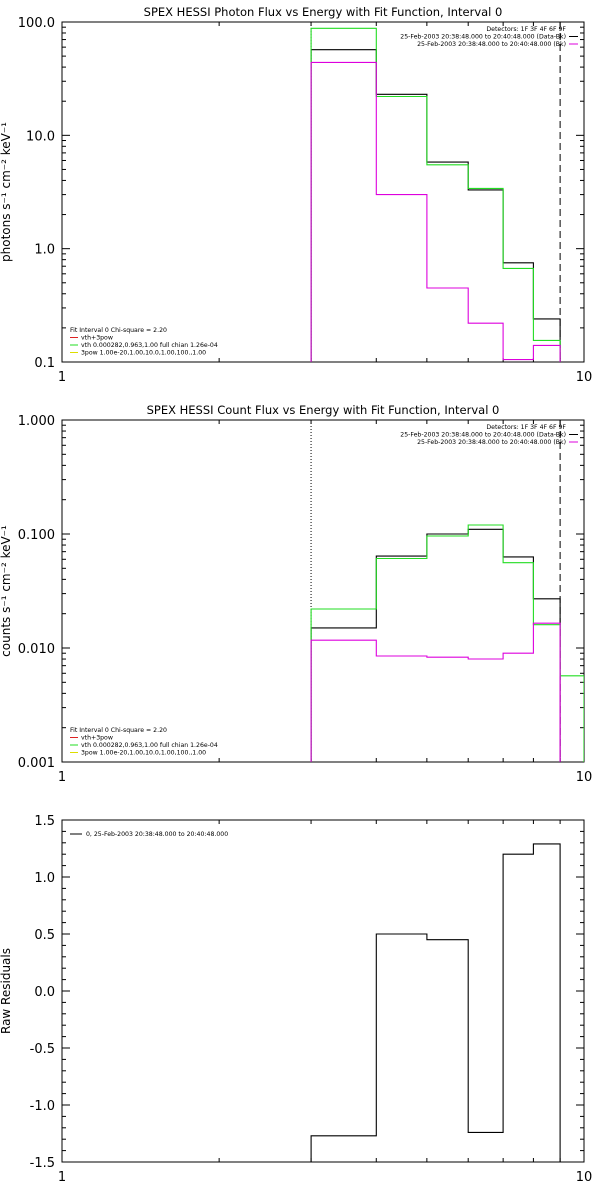  What do you see at coordinates (36, 763) in the screenshot?
I see `y-tick-label-1: 0.001` at bounding box center [36, 763].